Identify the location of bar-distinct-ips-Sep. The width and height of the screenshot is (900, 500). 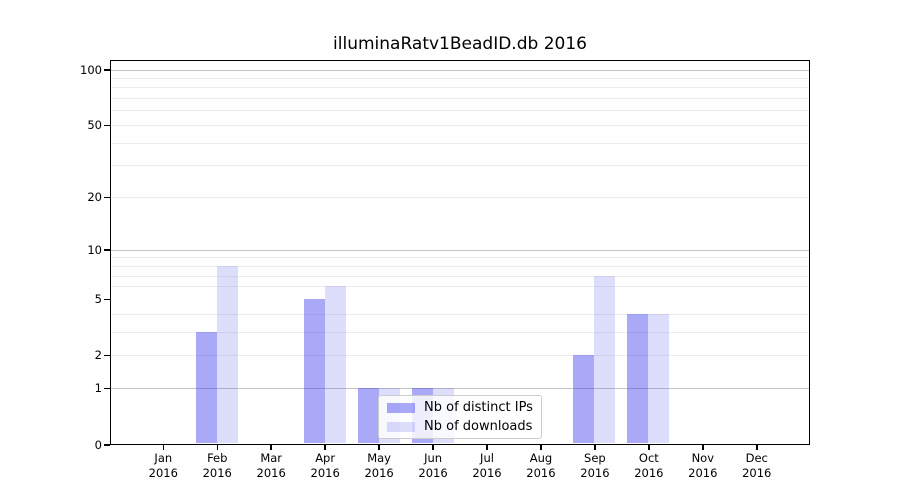
(584, 399).